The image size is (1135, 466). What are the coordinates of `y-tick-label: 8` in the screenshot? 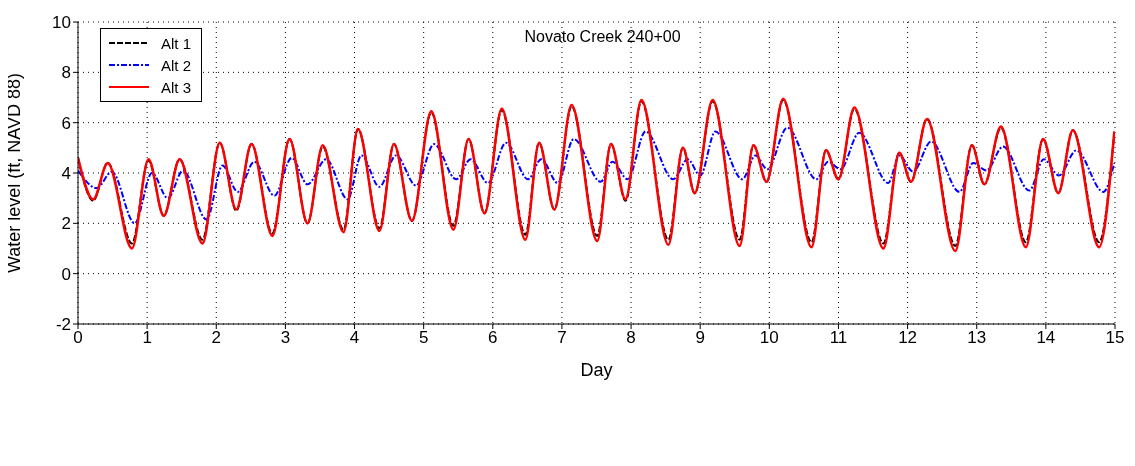 It's located at (66, 73).